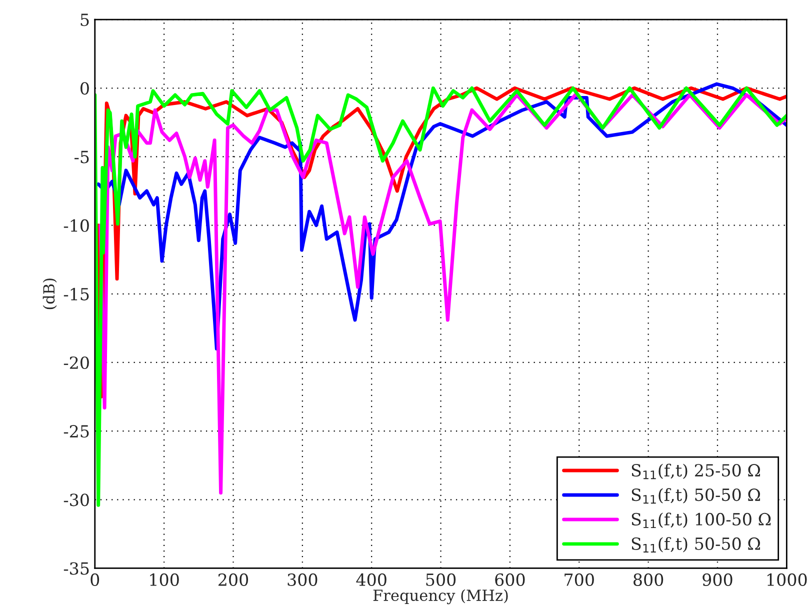  What do you see at coordinates (440, 596) in the screenshot?
I see `x-axis-title: Frequency (MHz)` at bounding box center [440, 596].